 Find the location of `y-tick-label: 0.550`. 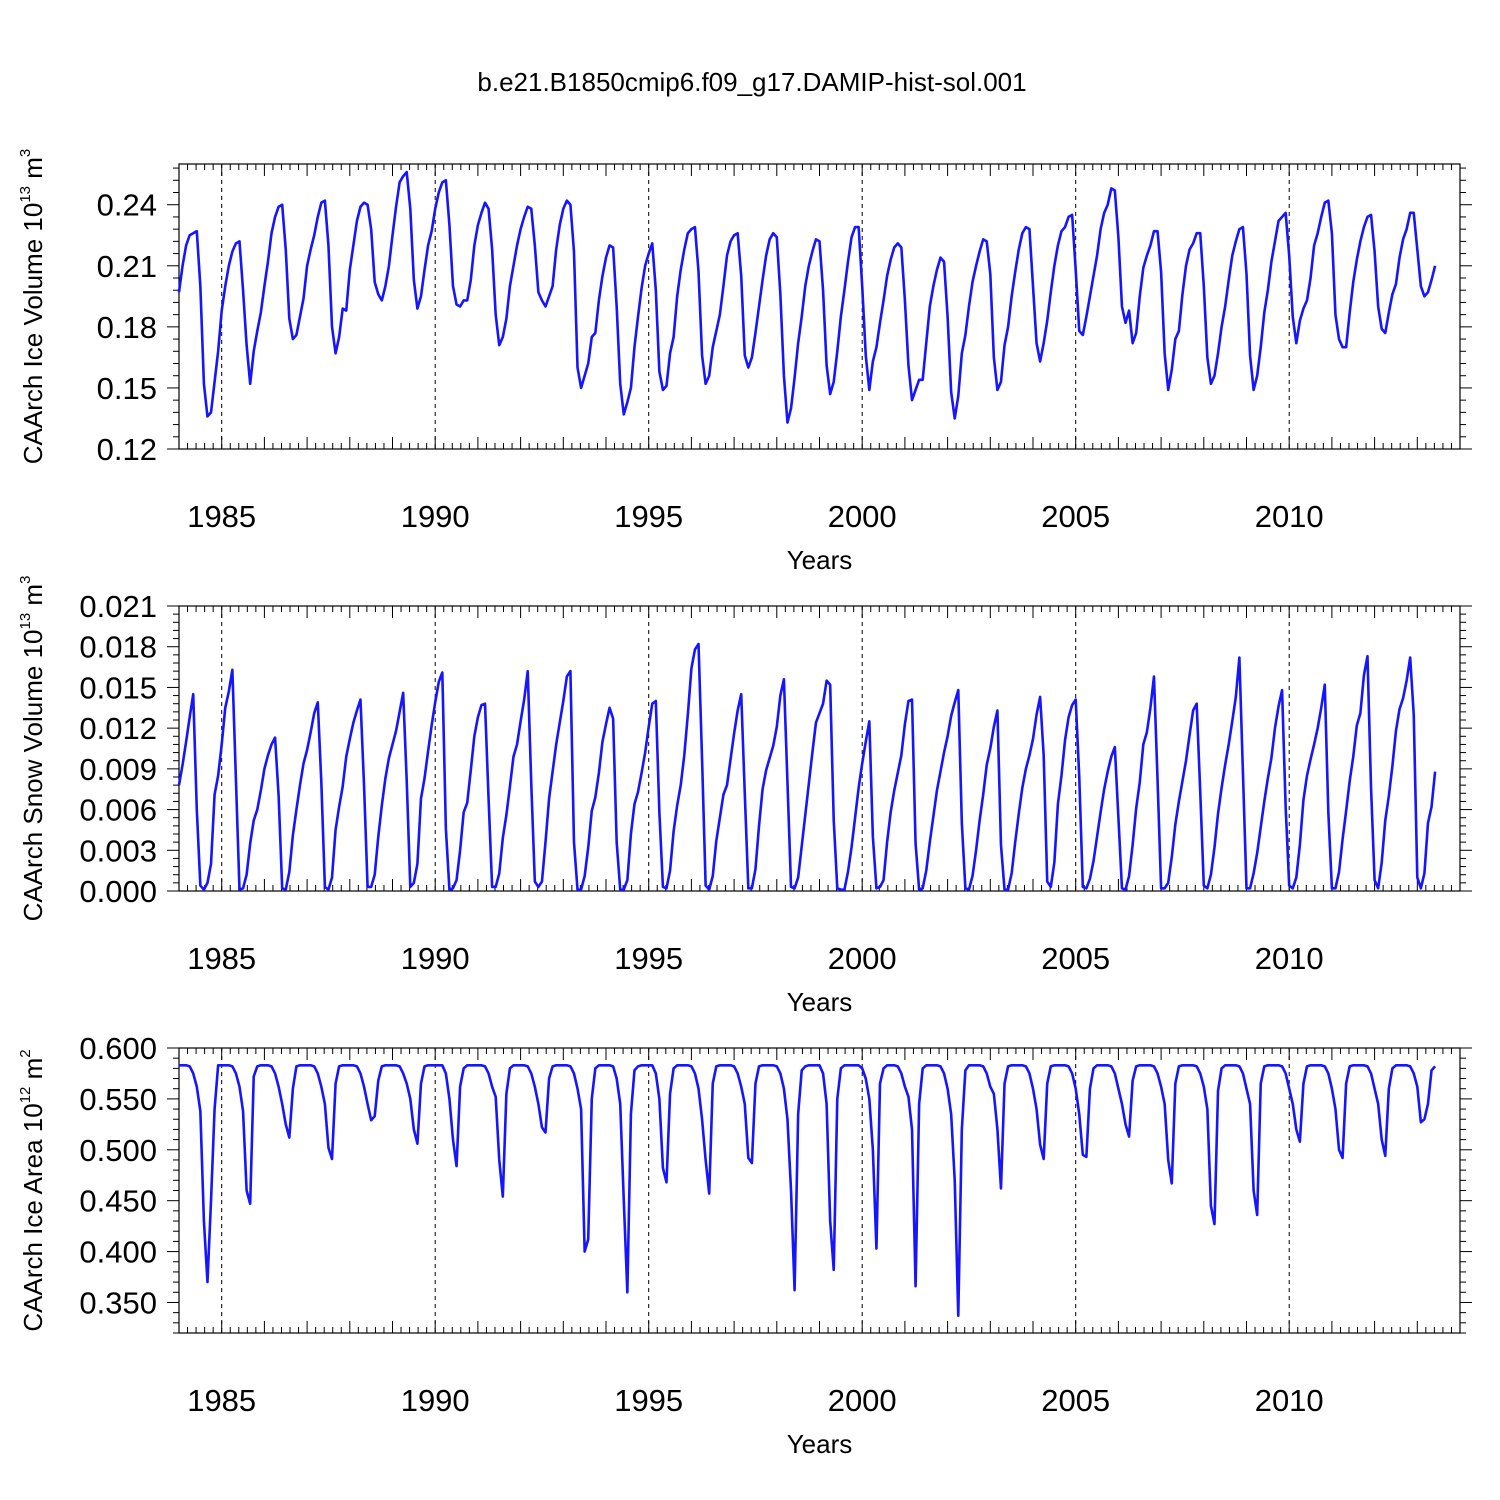

y-tick-label: 0.550 is located at coordinates (118, 1099).